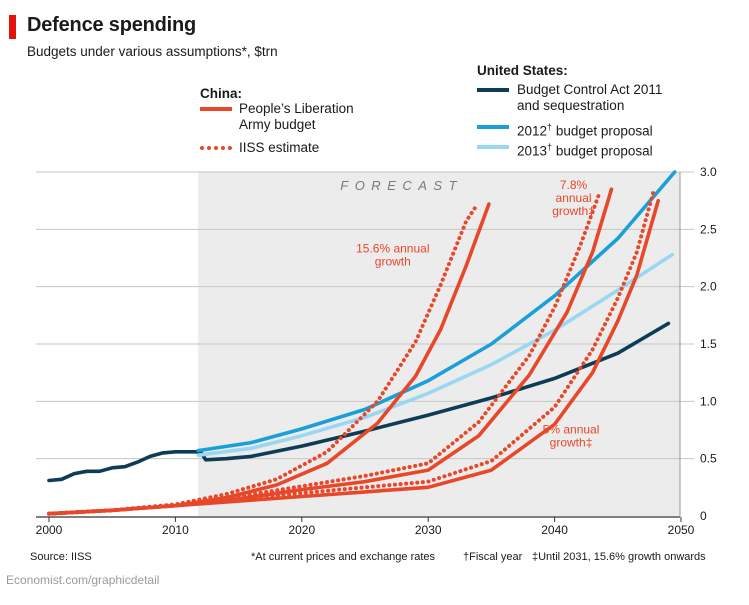 Image resolution: width=749 pixels, height=605 pixels. I want to click on y-tick-label: 0, so click(703, 516).